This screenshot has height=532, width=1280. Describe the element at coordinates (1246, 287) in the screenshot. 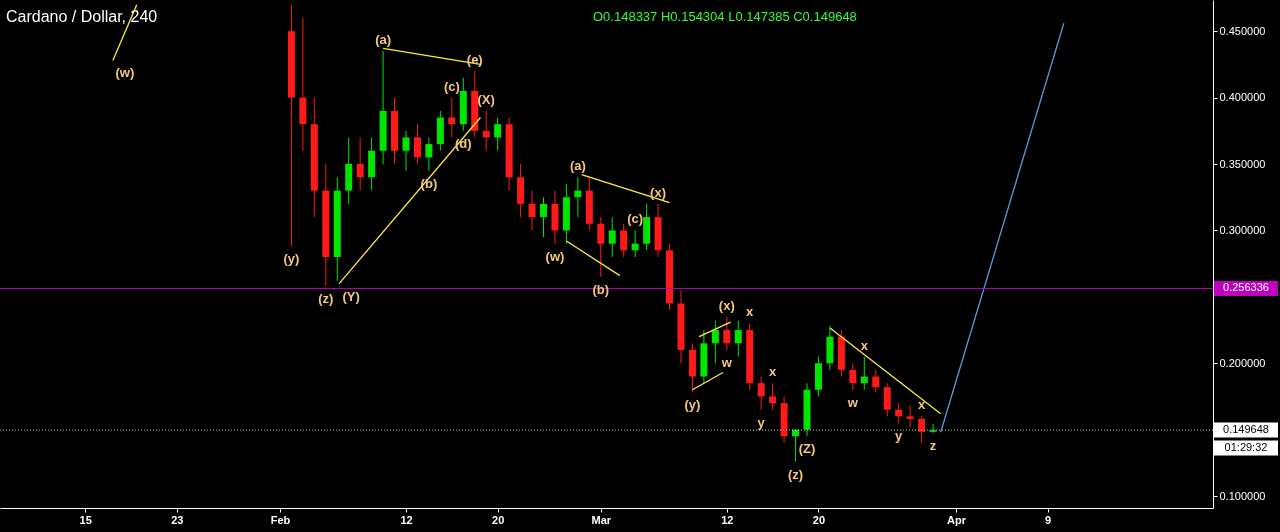

I see `ref-line-label: 0.256336` at that location.